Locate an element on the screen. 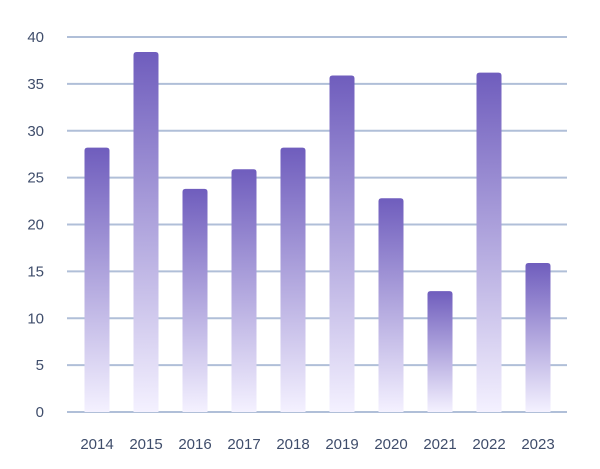  y-axis-tick-labels: 0 5 10 15 20 25 30 35 40 is located at coordinates (35, 225).